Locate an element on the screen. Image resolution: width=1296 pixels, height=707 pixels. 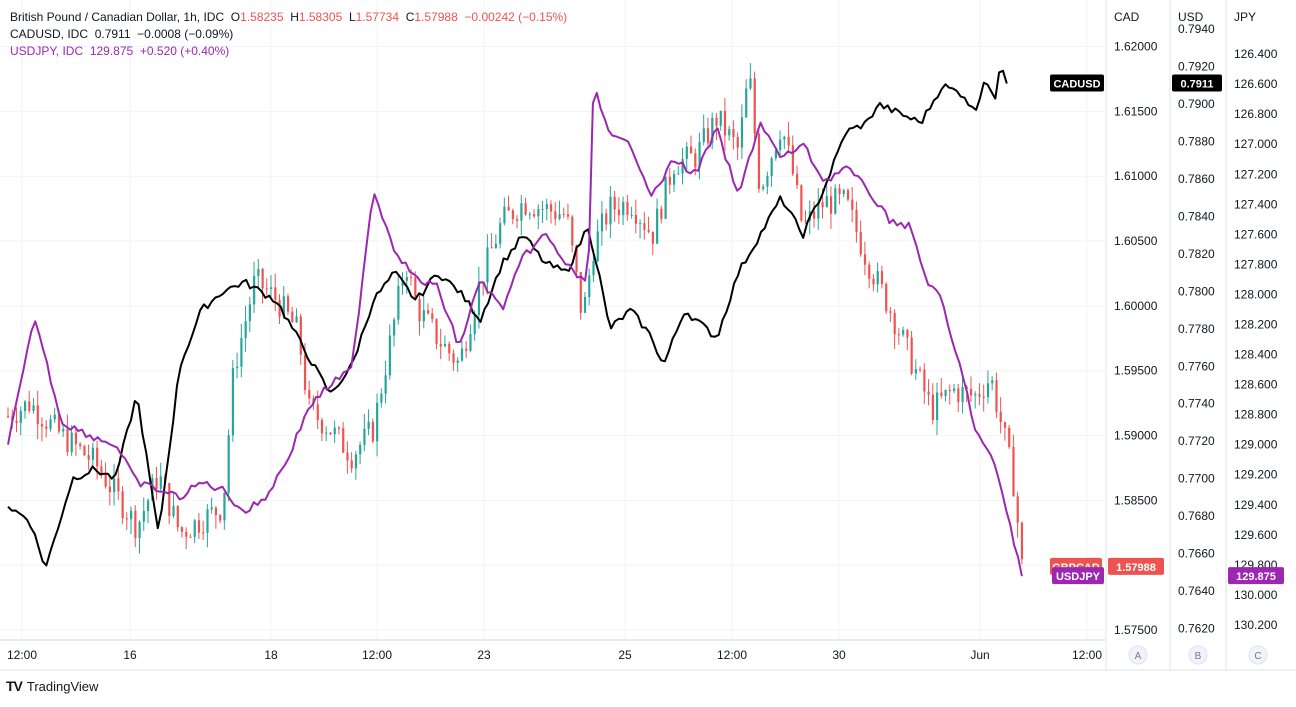
usdjpy-last-value: 129.875 is located at coordinates (1256, 577).